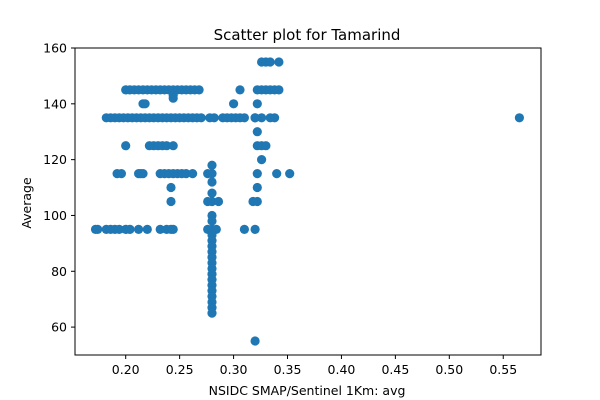 Image resolution: width=600 pixels, height=400 pixels. What do you see at coordinates (55, 215) in the screenshot?
I see `y-tick-label: 100` at bounding box center [55, 215].